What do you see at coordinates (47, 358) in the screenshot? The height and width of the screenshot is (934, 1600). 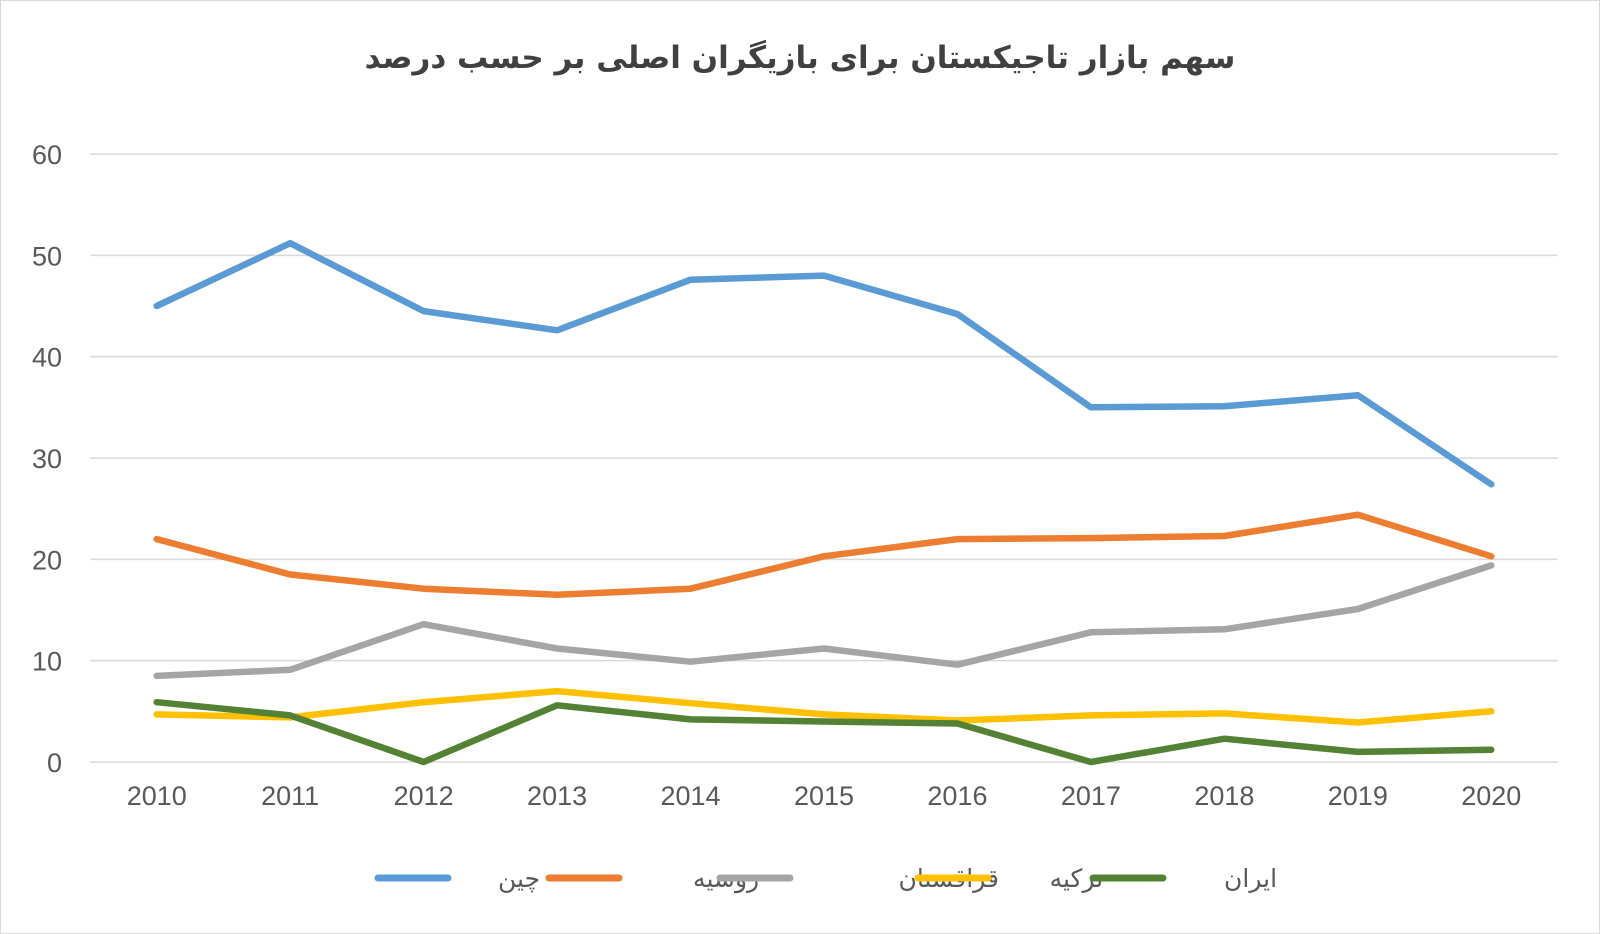 I see `y-tick-label: 40` at bounding box center [47, 358].